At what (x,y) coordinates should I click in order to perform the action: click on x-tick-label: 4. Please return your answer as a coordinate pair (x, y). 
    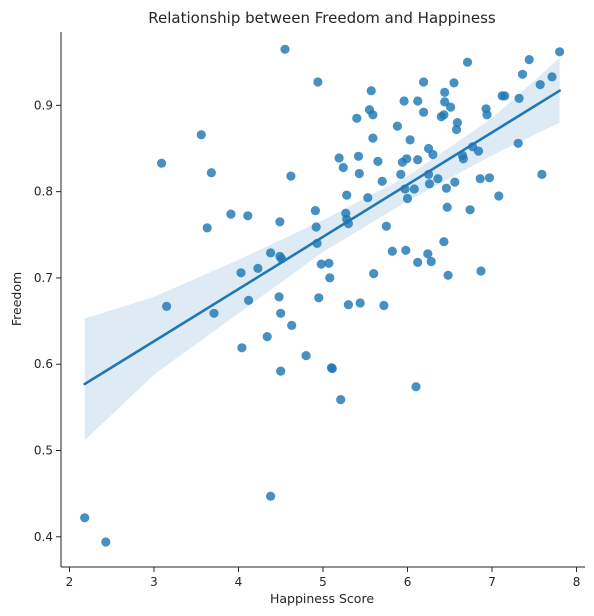
    Looking at the image, I should click on (239, 582).